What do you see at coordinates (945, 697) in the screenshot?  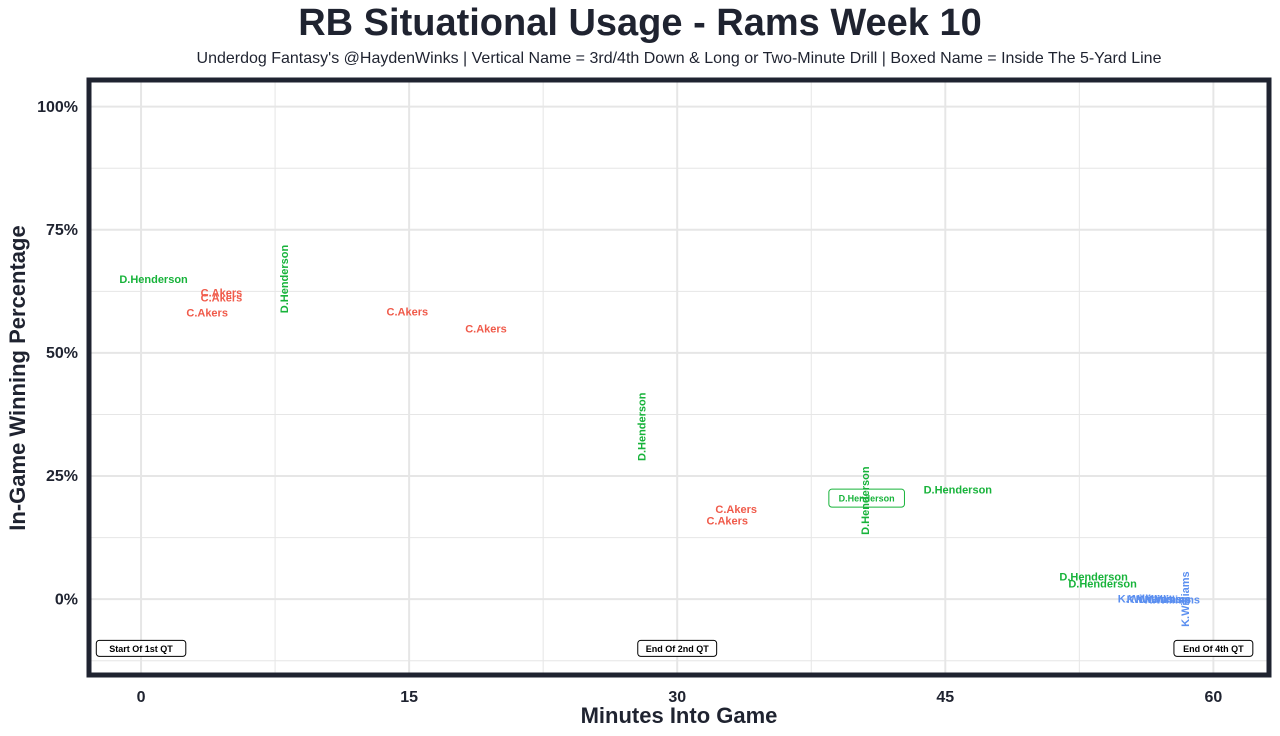 I see `x-tick-label: 45` at bounding box center [945, 697].